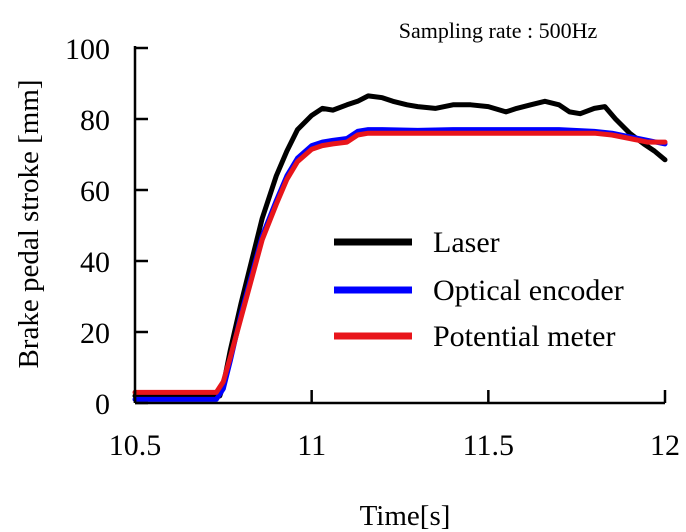 This screenshot has height=532, width=686. I want to click on y-tick-label: 40, so click(95, 262).